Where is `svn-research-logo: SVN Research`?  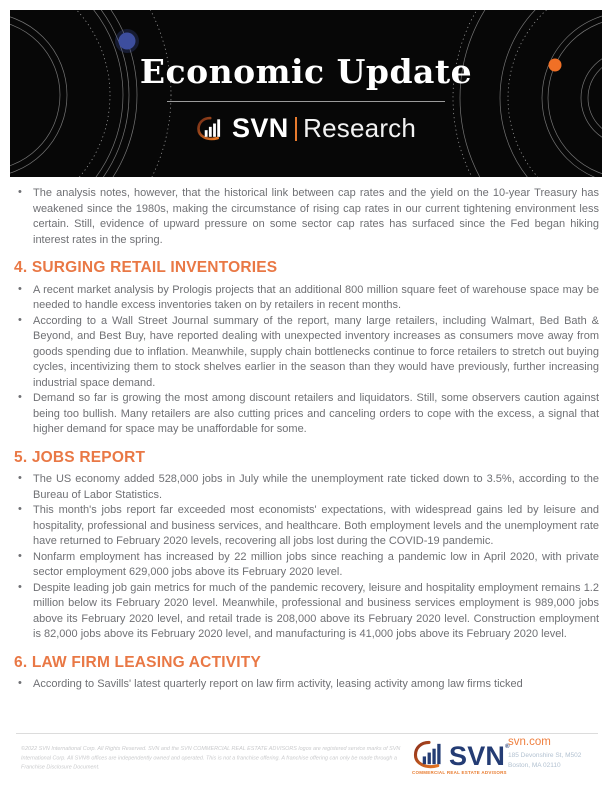
svn-research-logo: SVN Research is located at coordinates (306, 128).